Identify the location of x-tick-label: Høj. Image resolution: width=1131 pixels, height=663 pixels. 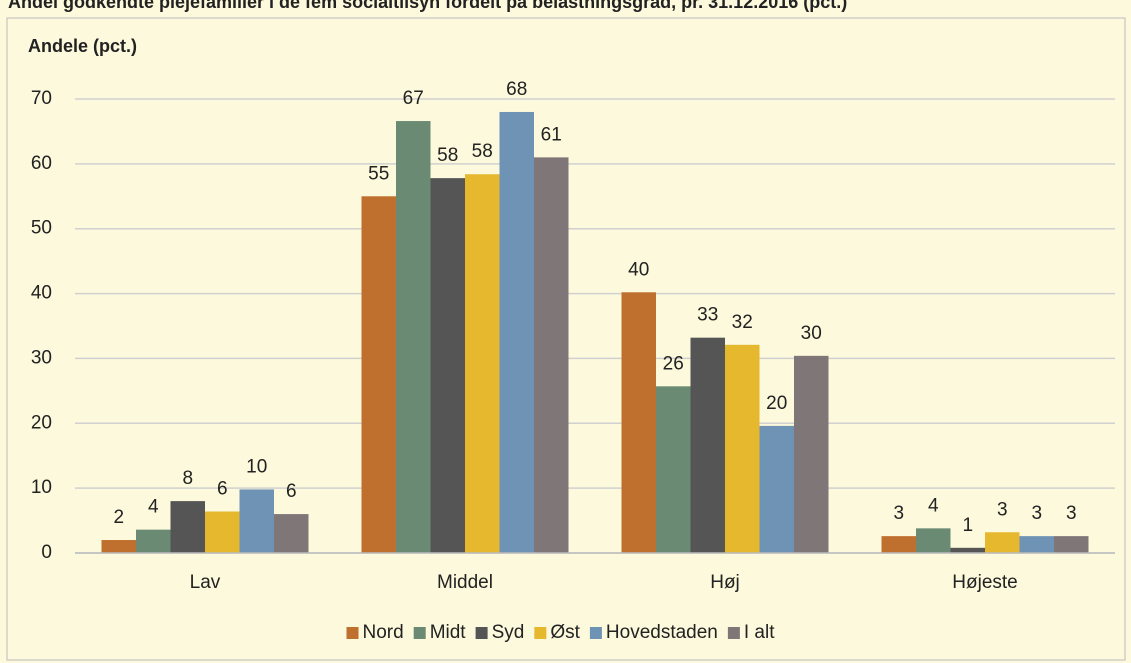
(725, 582).